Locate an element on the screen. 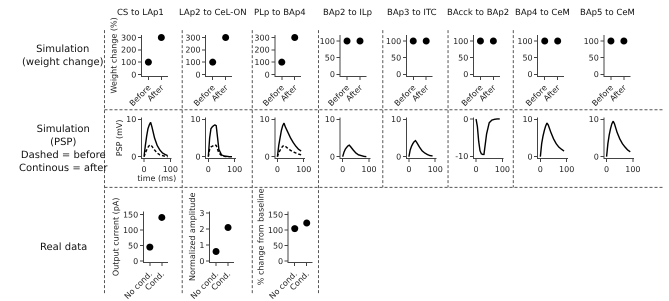 The height and width of the screenshot is (301, 669). y-axis-title: Output current (pA) is located at coordinates (116, 237).